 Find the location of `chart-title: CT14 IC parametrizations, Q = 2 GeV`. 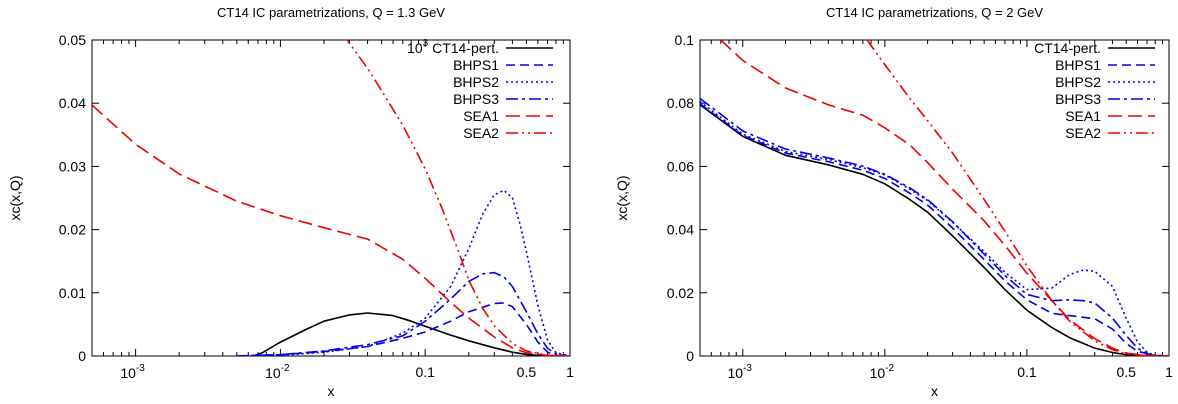

chart-title: CT14 IC parametrizations, Q = 2 GeV is located at coordinates (934, 12).